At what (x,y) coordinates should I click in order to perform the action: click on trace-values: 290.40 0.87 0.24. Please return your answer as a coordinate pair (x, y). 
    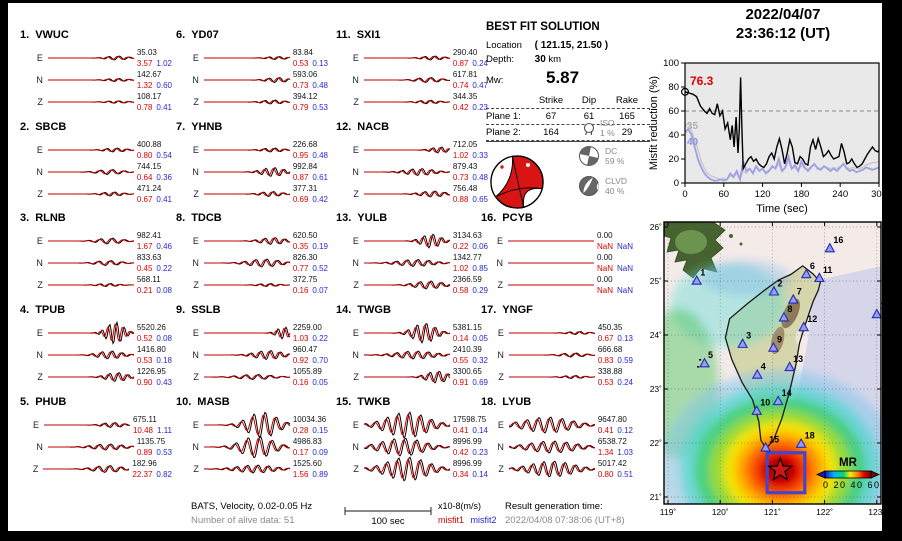
    Looking at the image, I should click on (470, 58).